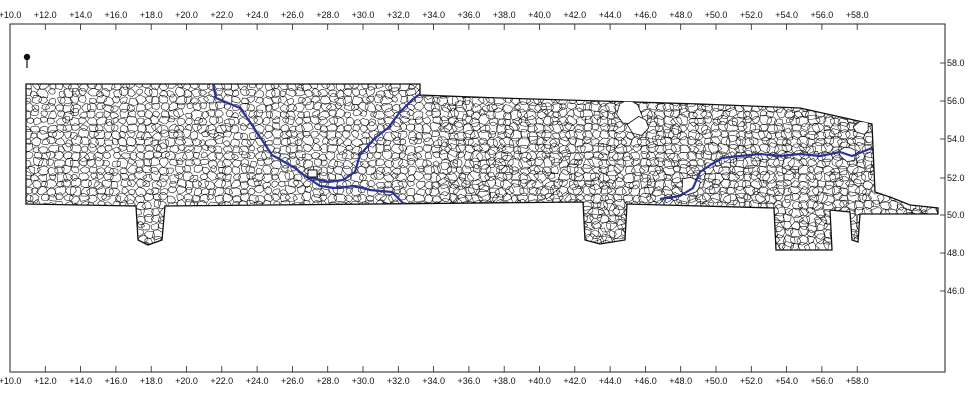 The image size is (974, 395). I want to click on x-axis-label-top: +32.0, so click(398, 15).